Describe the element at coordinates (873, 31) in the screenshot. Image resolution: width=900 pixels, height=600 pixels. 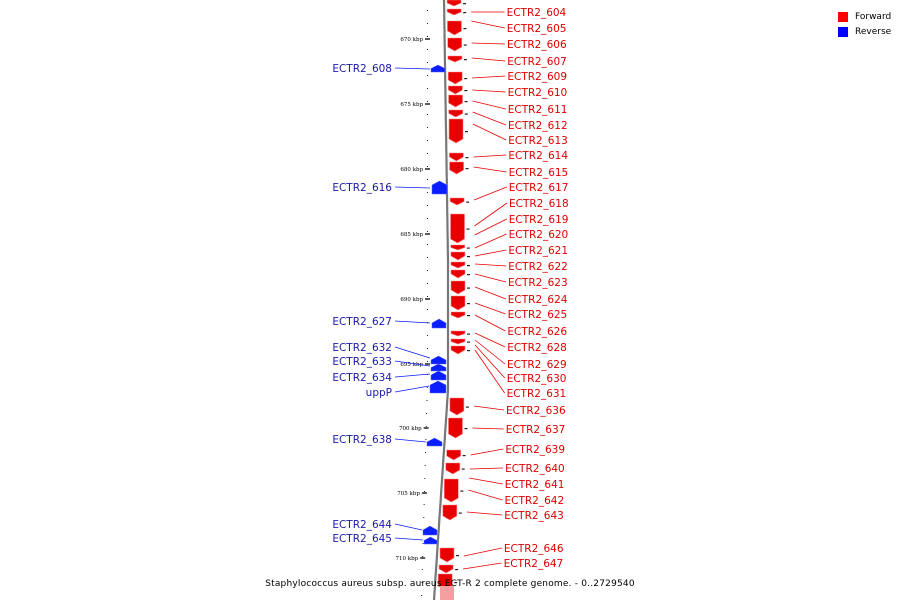
I see `legend-label-reverse: Reverse` at that location.